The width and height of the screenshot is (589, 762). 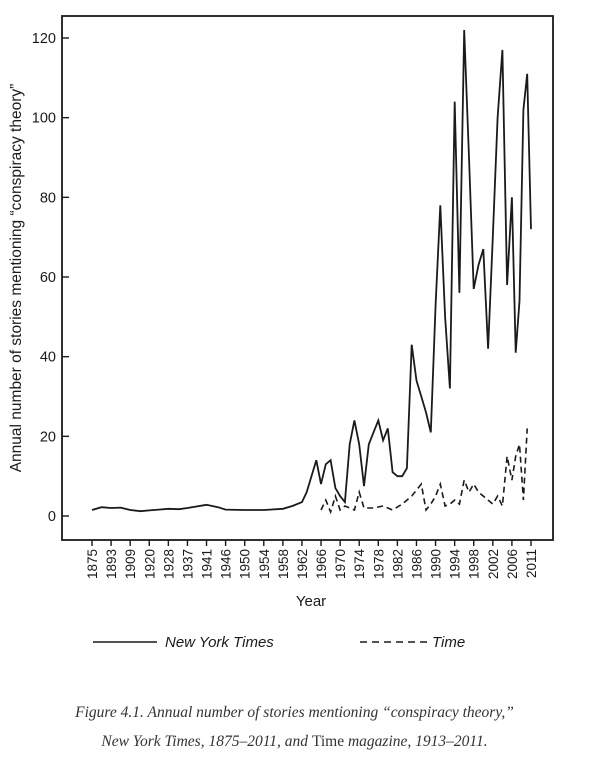 What do you see at coordinates (474, 564) in the screenshot?
I see `x-tick-label: 1998` at bounding box center [474, 564].